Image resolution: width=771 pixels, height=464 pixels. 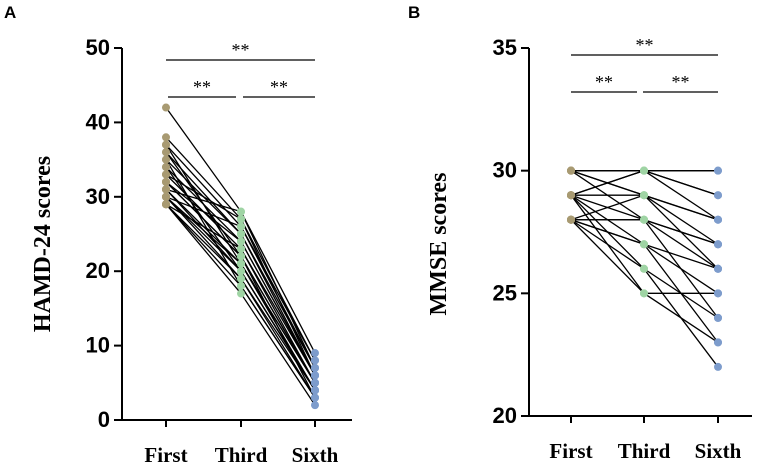 I want to click on panel-a-letter: A, so click(x=10, y=12).